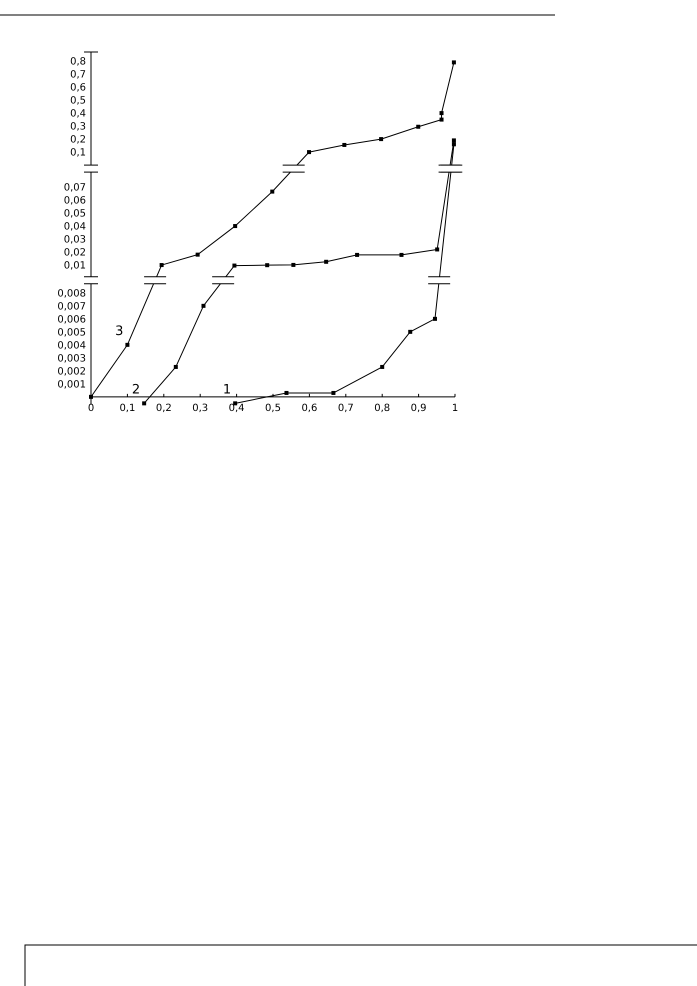 Image resolution: width=697 pixels, height=986 pixels. I want to click on y-tick-label: 0,6, so click(78, 88).